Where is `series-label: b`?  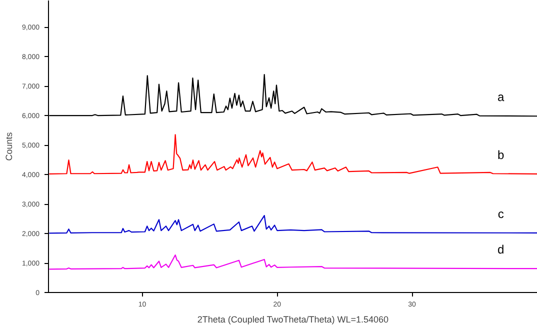
series-label: b is located at coordinates (500, 155).